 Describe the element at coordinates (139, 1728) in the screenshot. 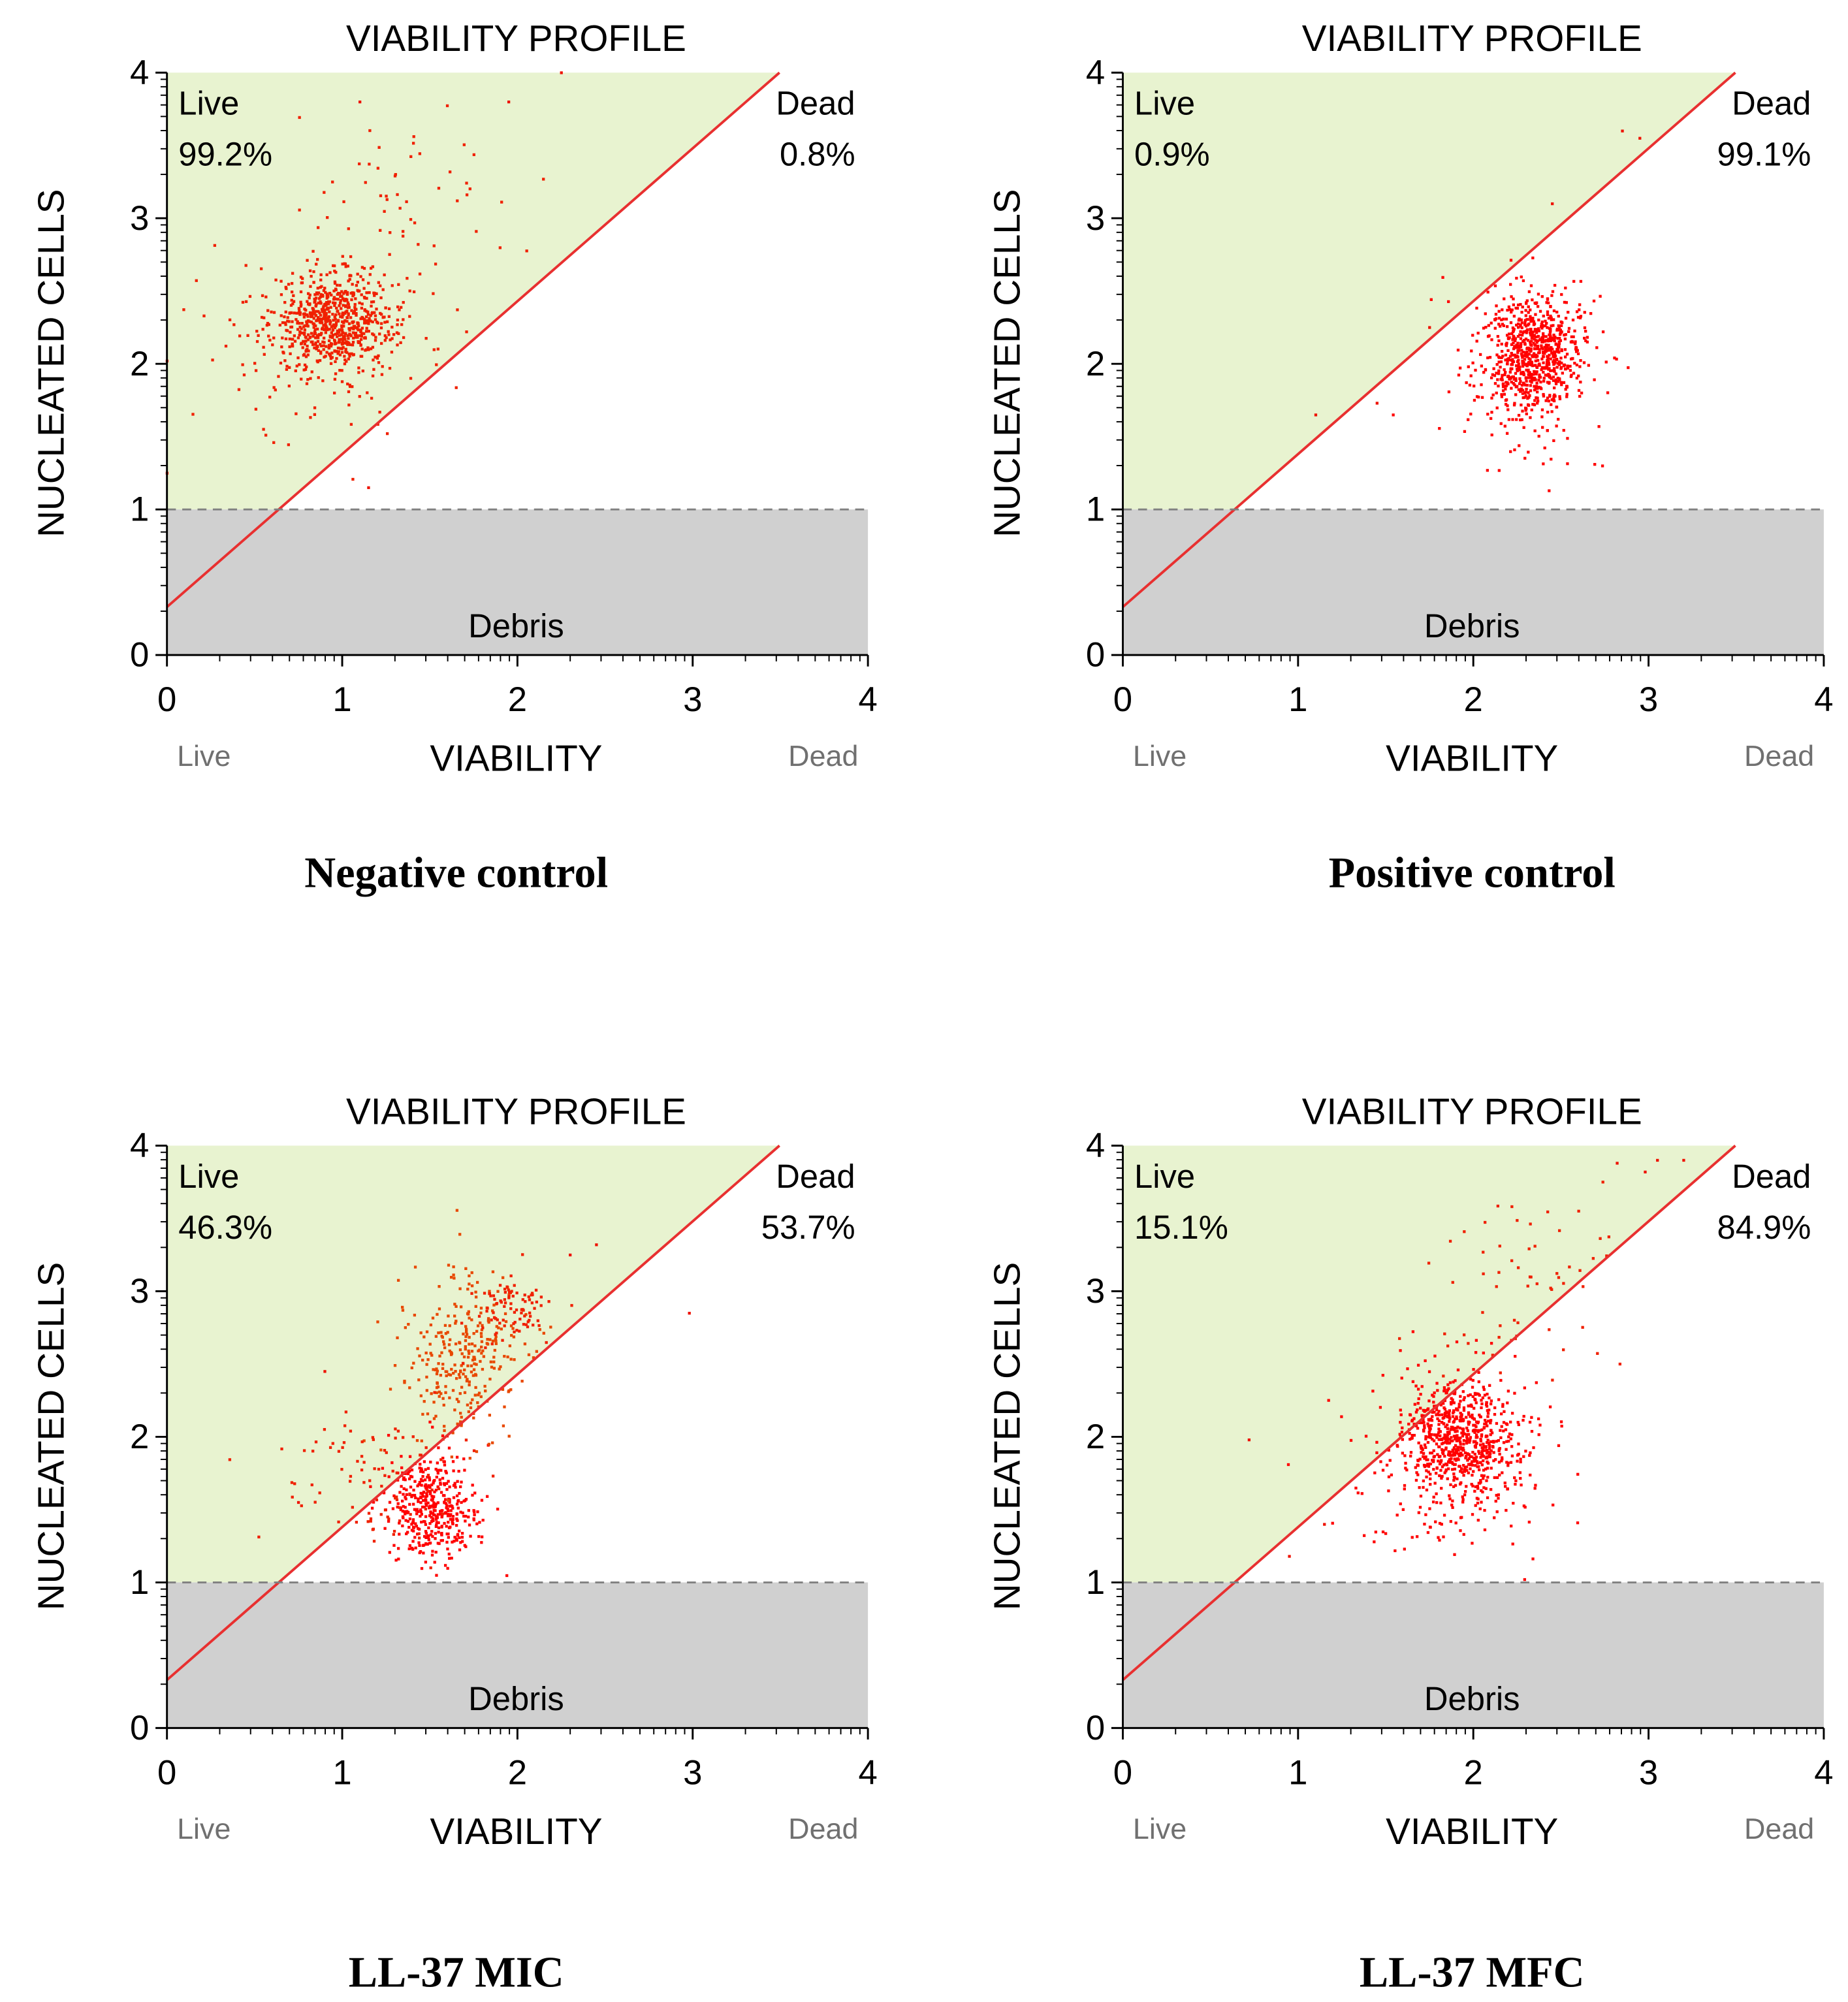

I see `y-tick-label: 0` at that location.